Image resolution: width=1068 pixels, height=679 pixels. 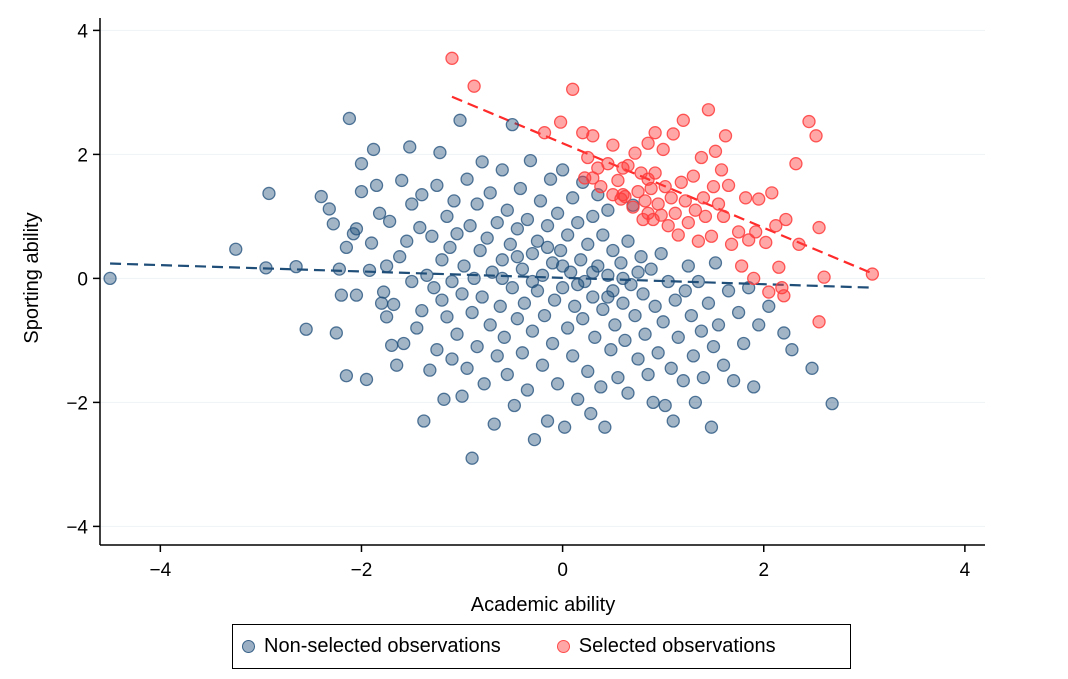 I want to click on x-tick-label: −2, so click(x=362, y=570).